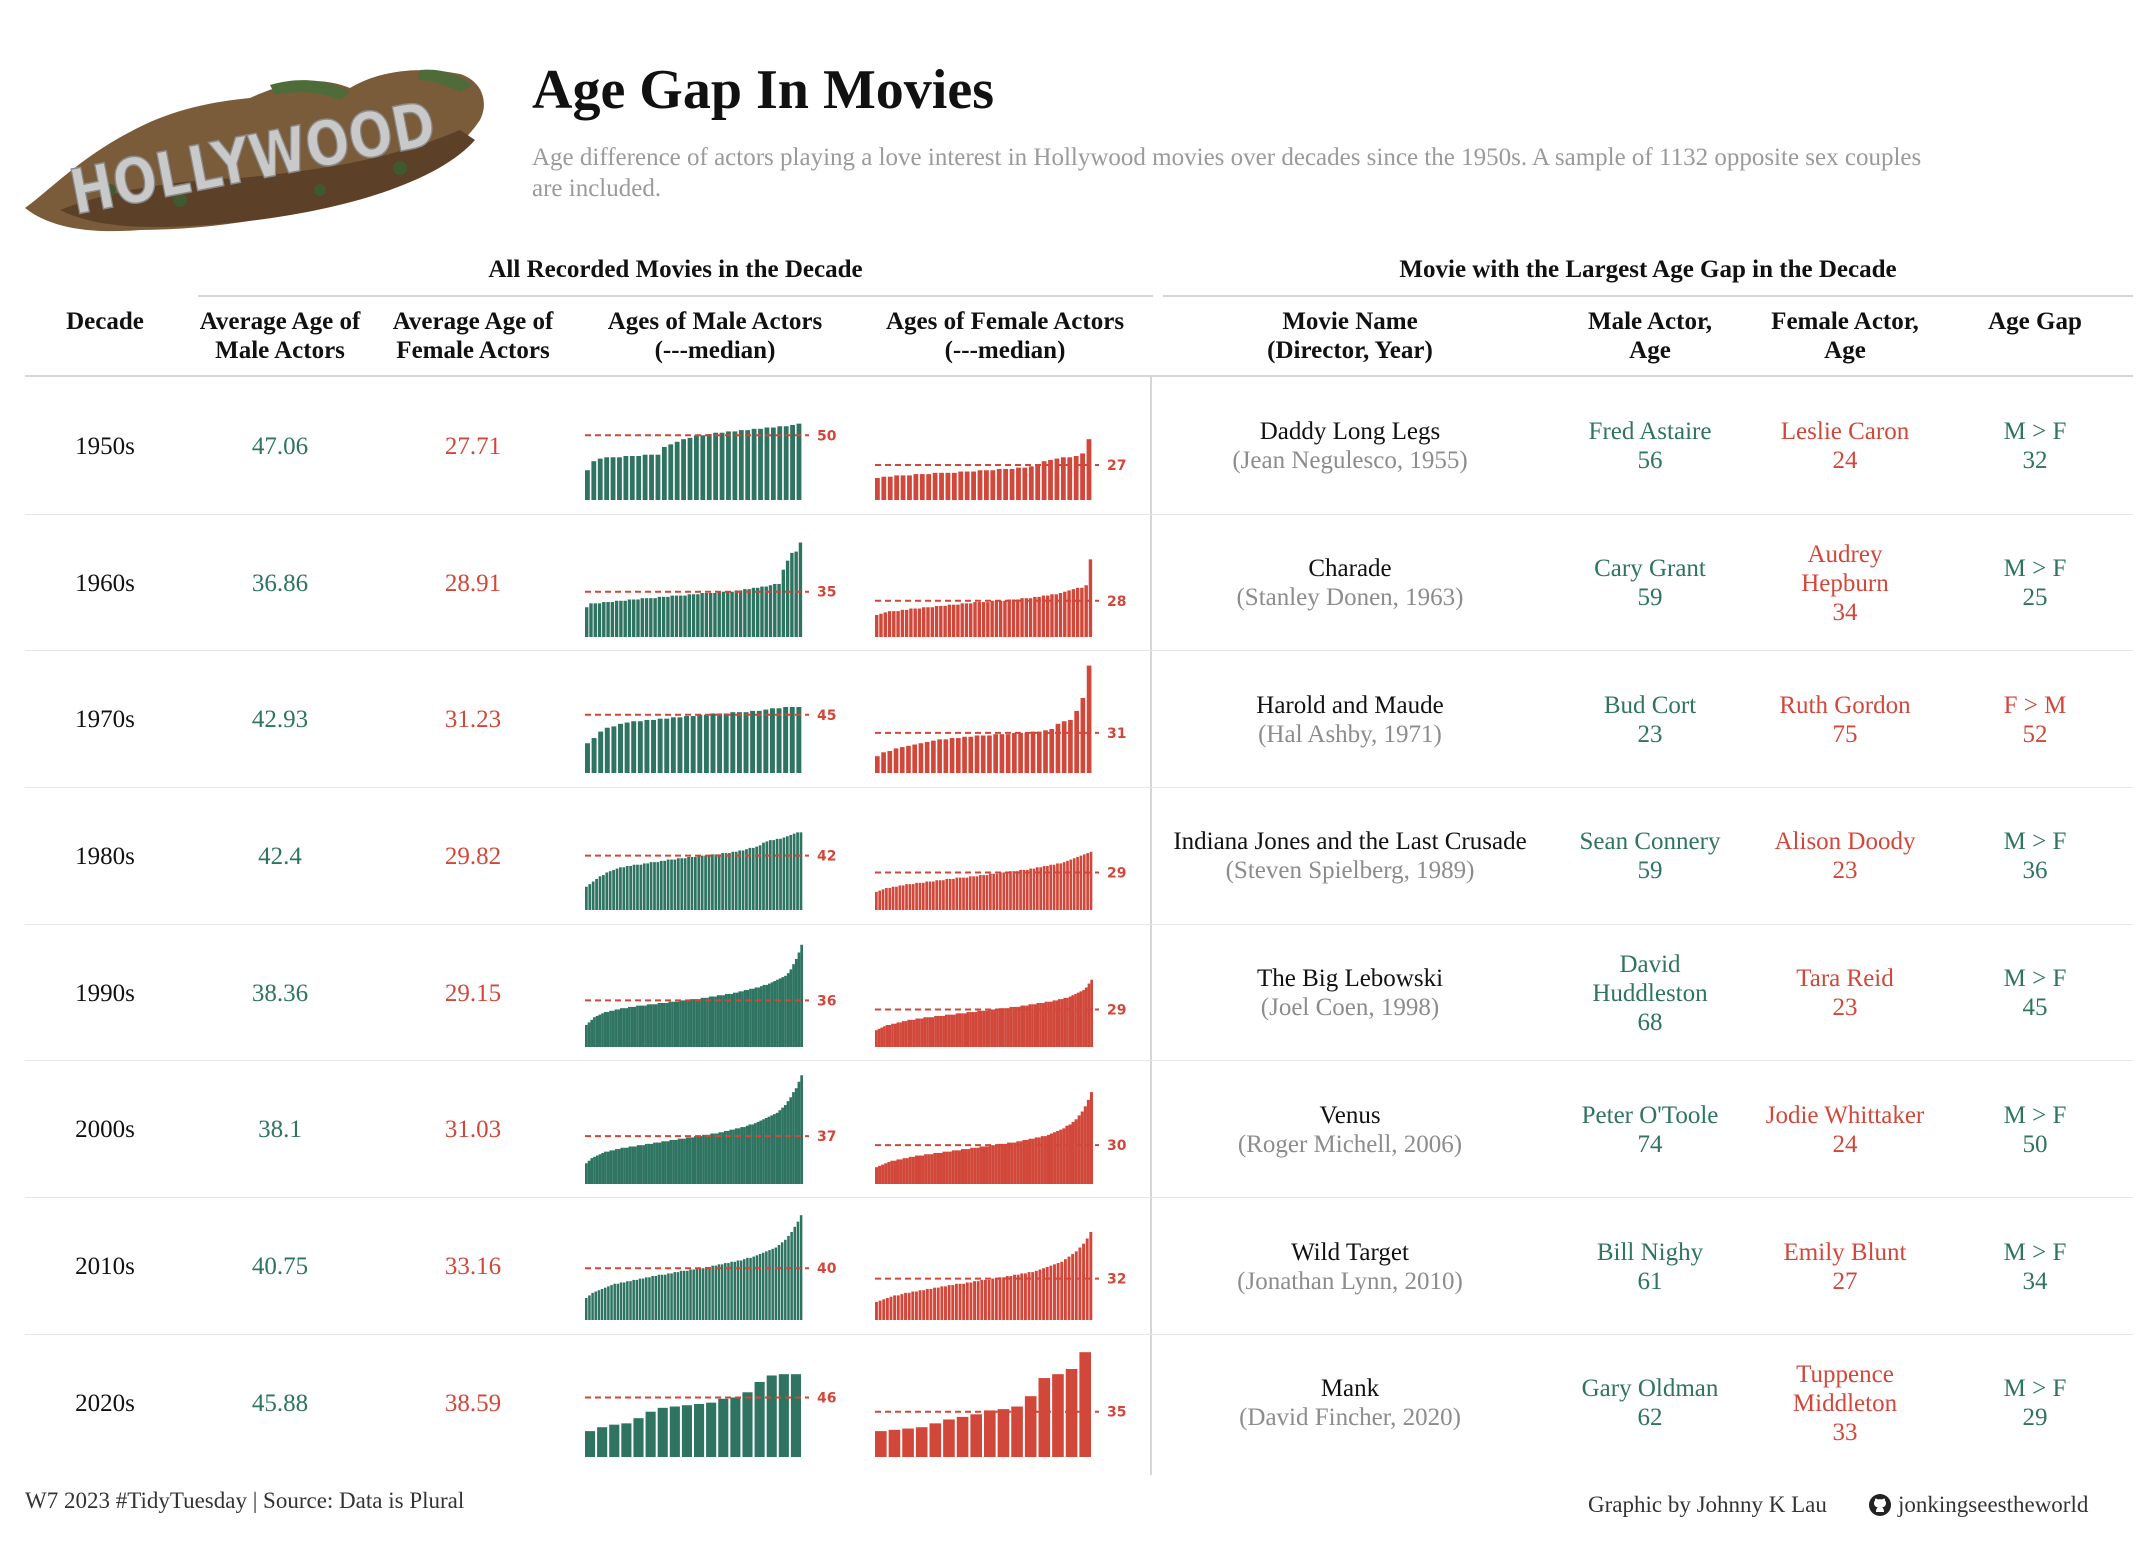 The image size is (2143, 1550). I want to click on male-actor-name: Gary Oldman, so click(1650, 1389).